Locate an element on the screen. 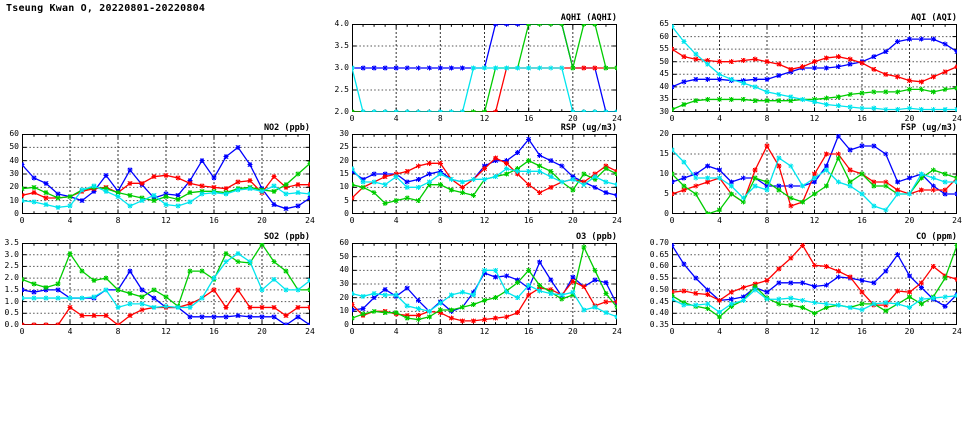 This screenshot has height=447, width=975. plot-area-aqhi is located at coordinates (484, 68).